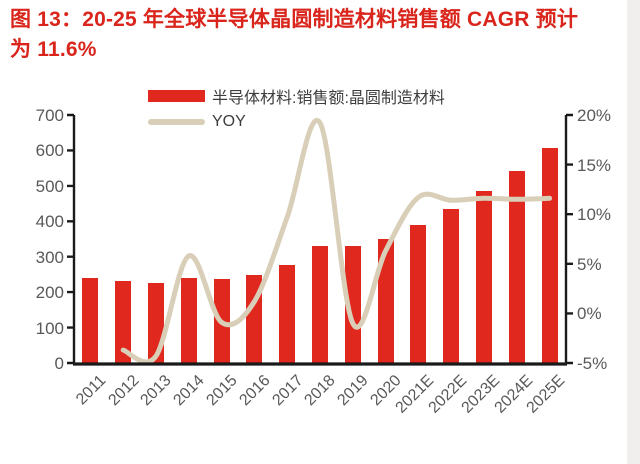 This screenshot has width=640, height=464. Describe the element at coordinates (90, 320) in the screenshot. I see `bar-2011` at that location.